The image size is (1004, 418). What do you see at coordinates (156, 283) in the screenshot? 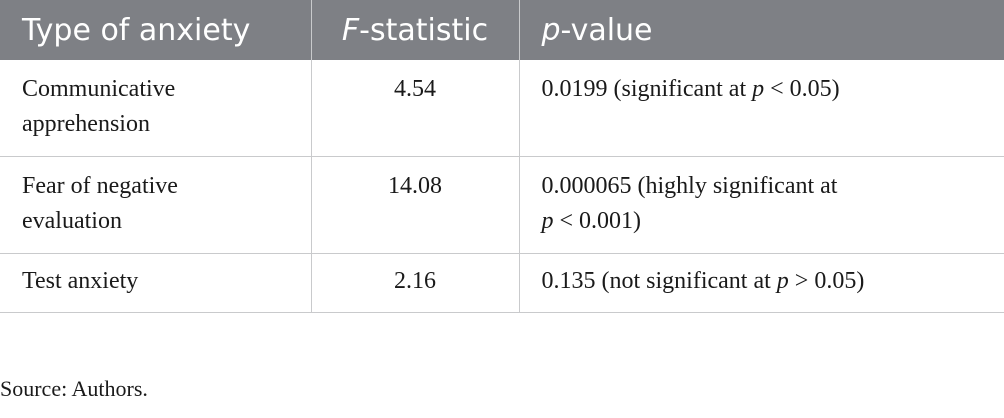
I see `cell-type: Test anxiety` at bounding box center [156, 283].